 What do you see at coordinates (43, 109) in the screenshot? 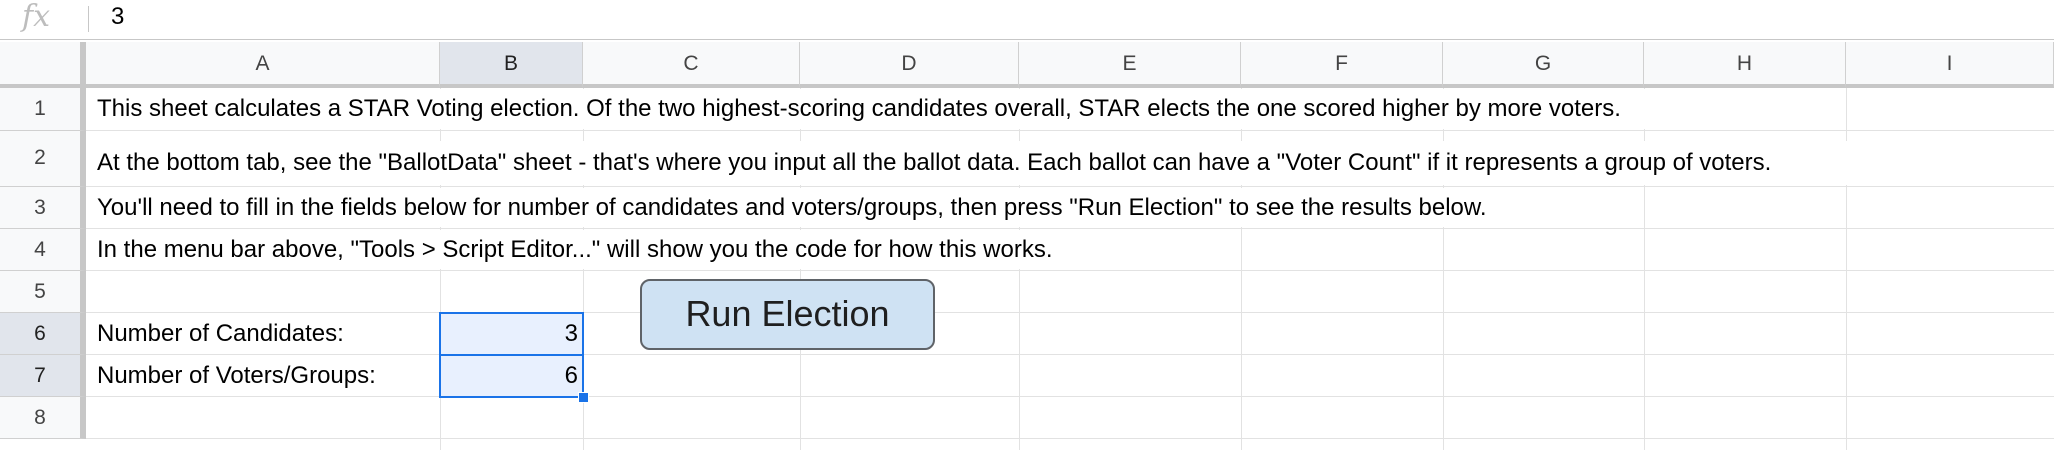
I see `row-header-1: 1` at bounding box center [43, 109].